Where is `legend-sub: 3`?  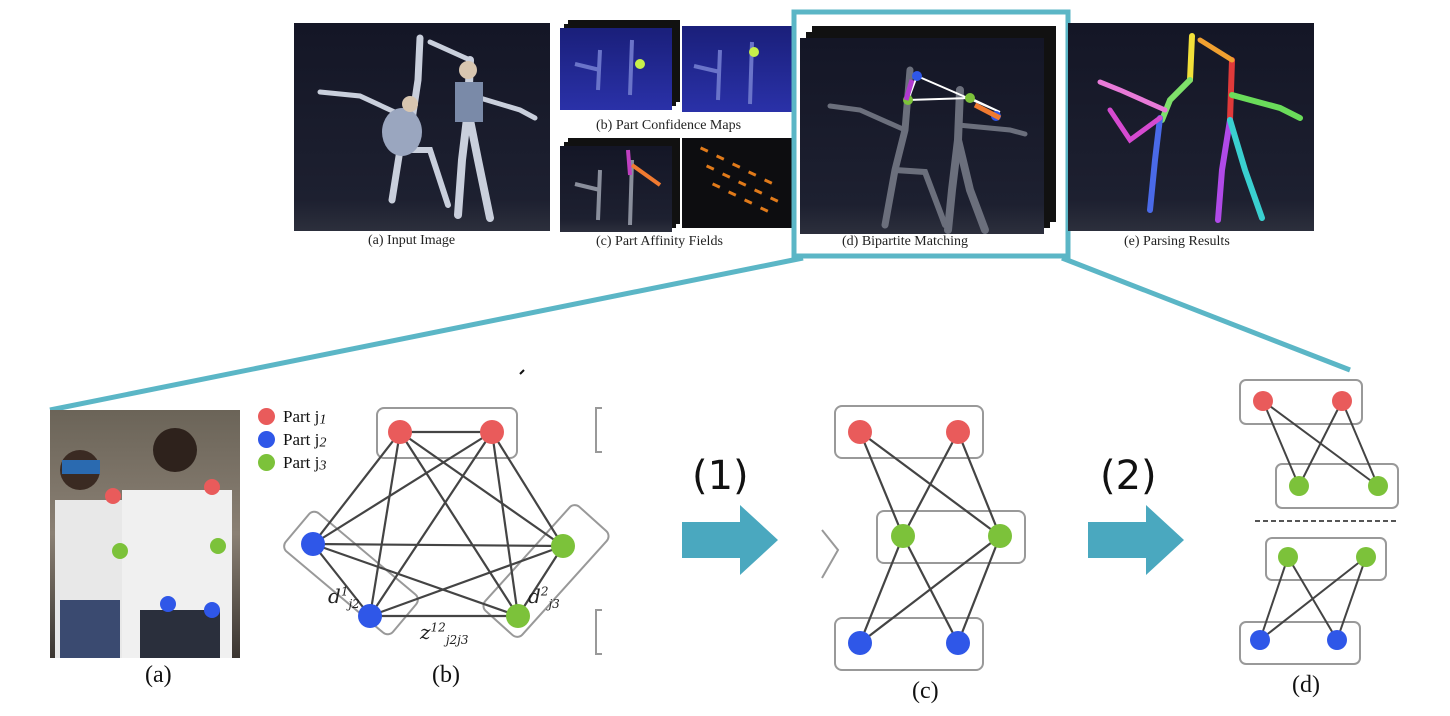 legend-sub: 3 is located at coordinates (323, 465).